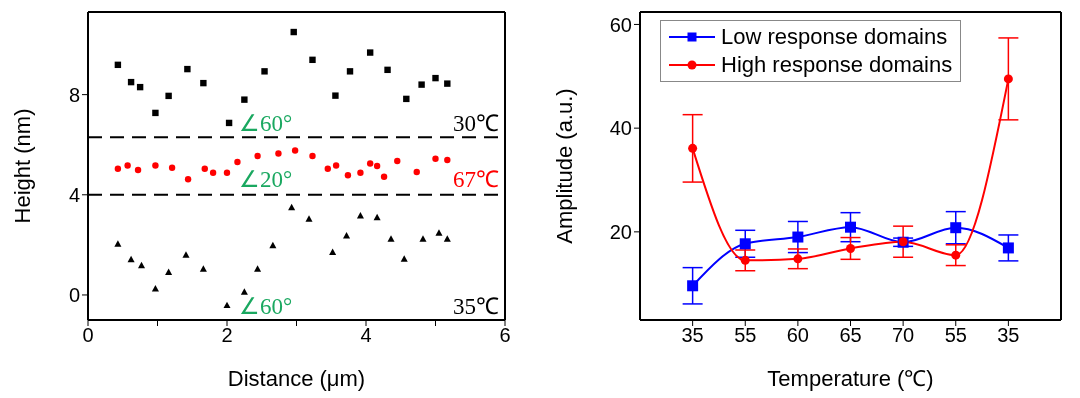 This screenshot has width=1080, height=398. What do you see at coordinates (903, 335) in the screenshot?
I see `x-tick-label: 70` at bounding box center [903, 335].